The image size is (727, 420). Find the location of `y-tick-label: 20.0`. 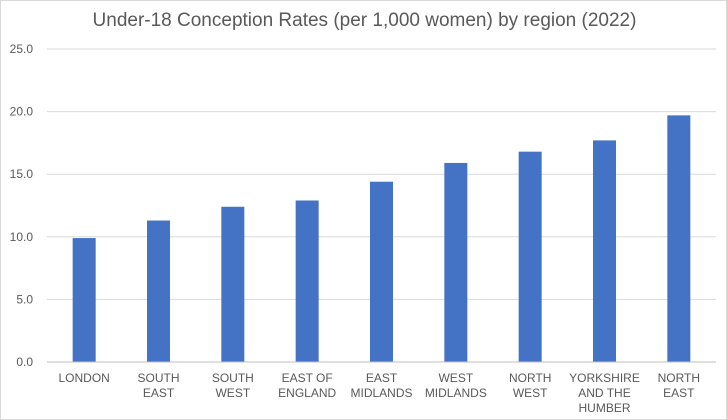

y-tick-label: 20.0 is located at coordinates (22, 112).